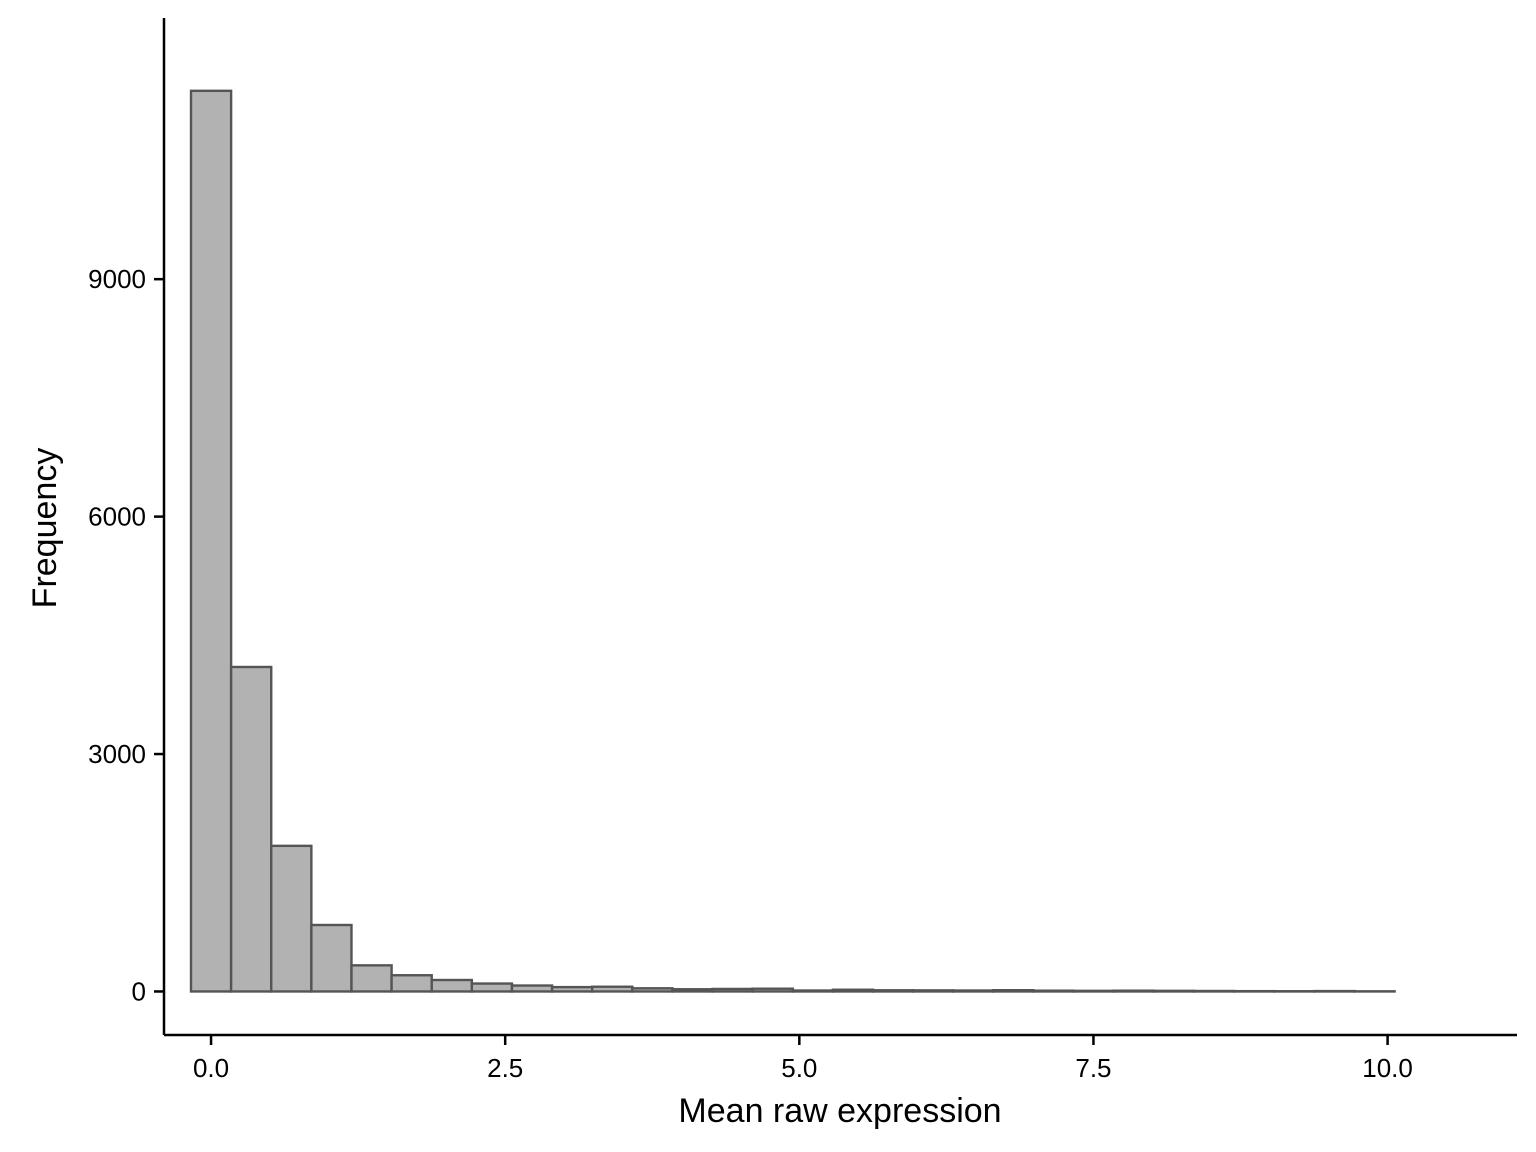  Describe the element at coordinates (139, 991) in the screenshot. I see `y-tick-label-0: 0` at that location.